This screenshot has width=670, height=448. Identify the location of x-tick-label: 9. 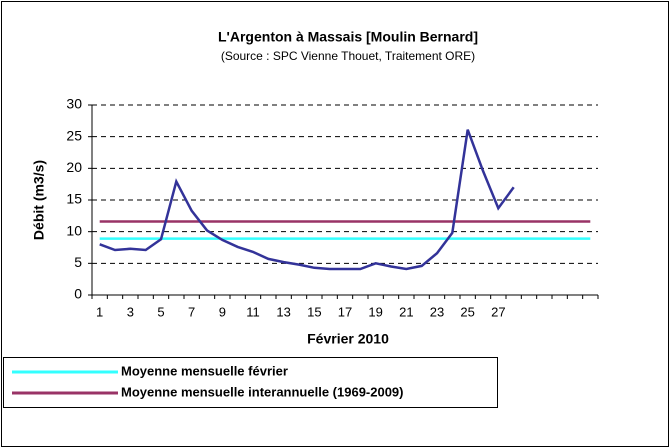
(222, 311).